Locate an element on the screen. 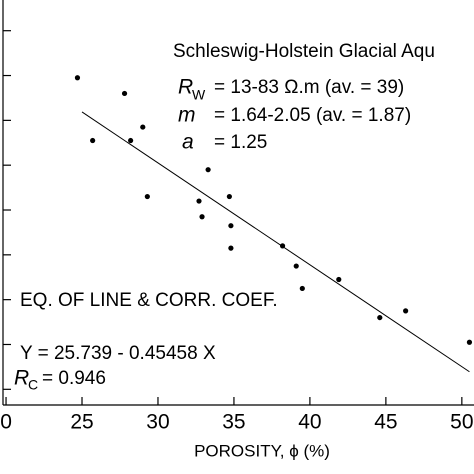 This screenshot has height=474, width=474. x-tick-label: 35 is located at coordinates (233, 422).